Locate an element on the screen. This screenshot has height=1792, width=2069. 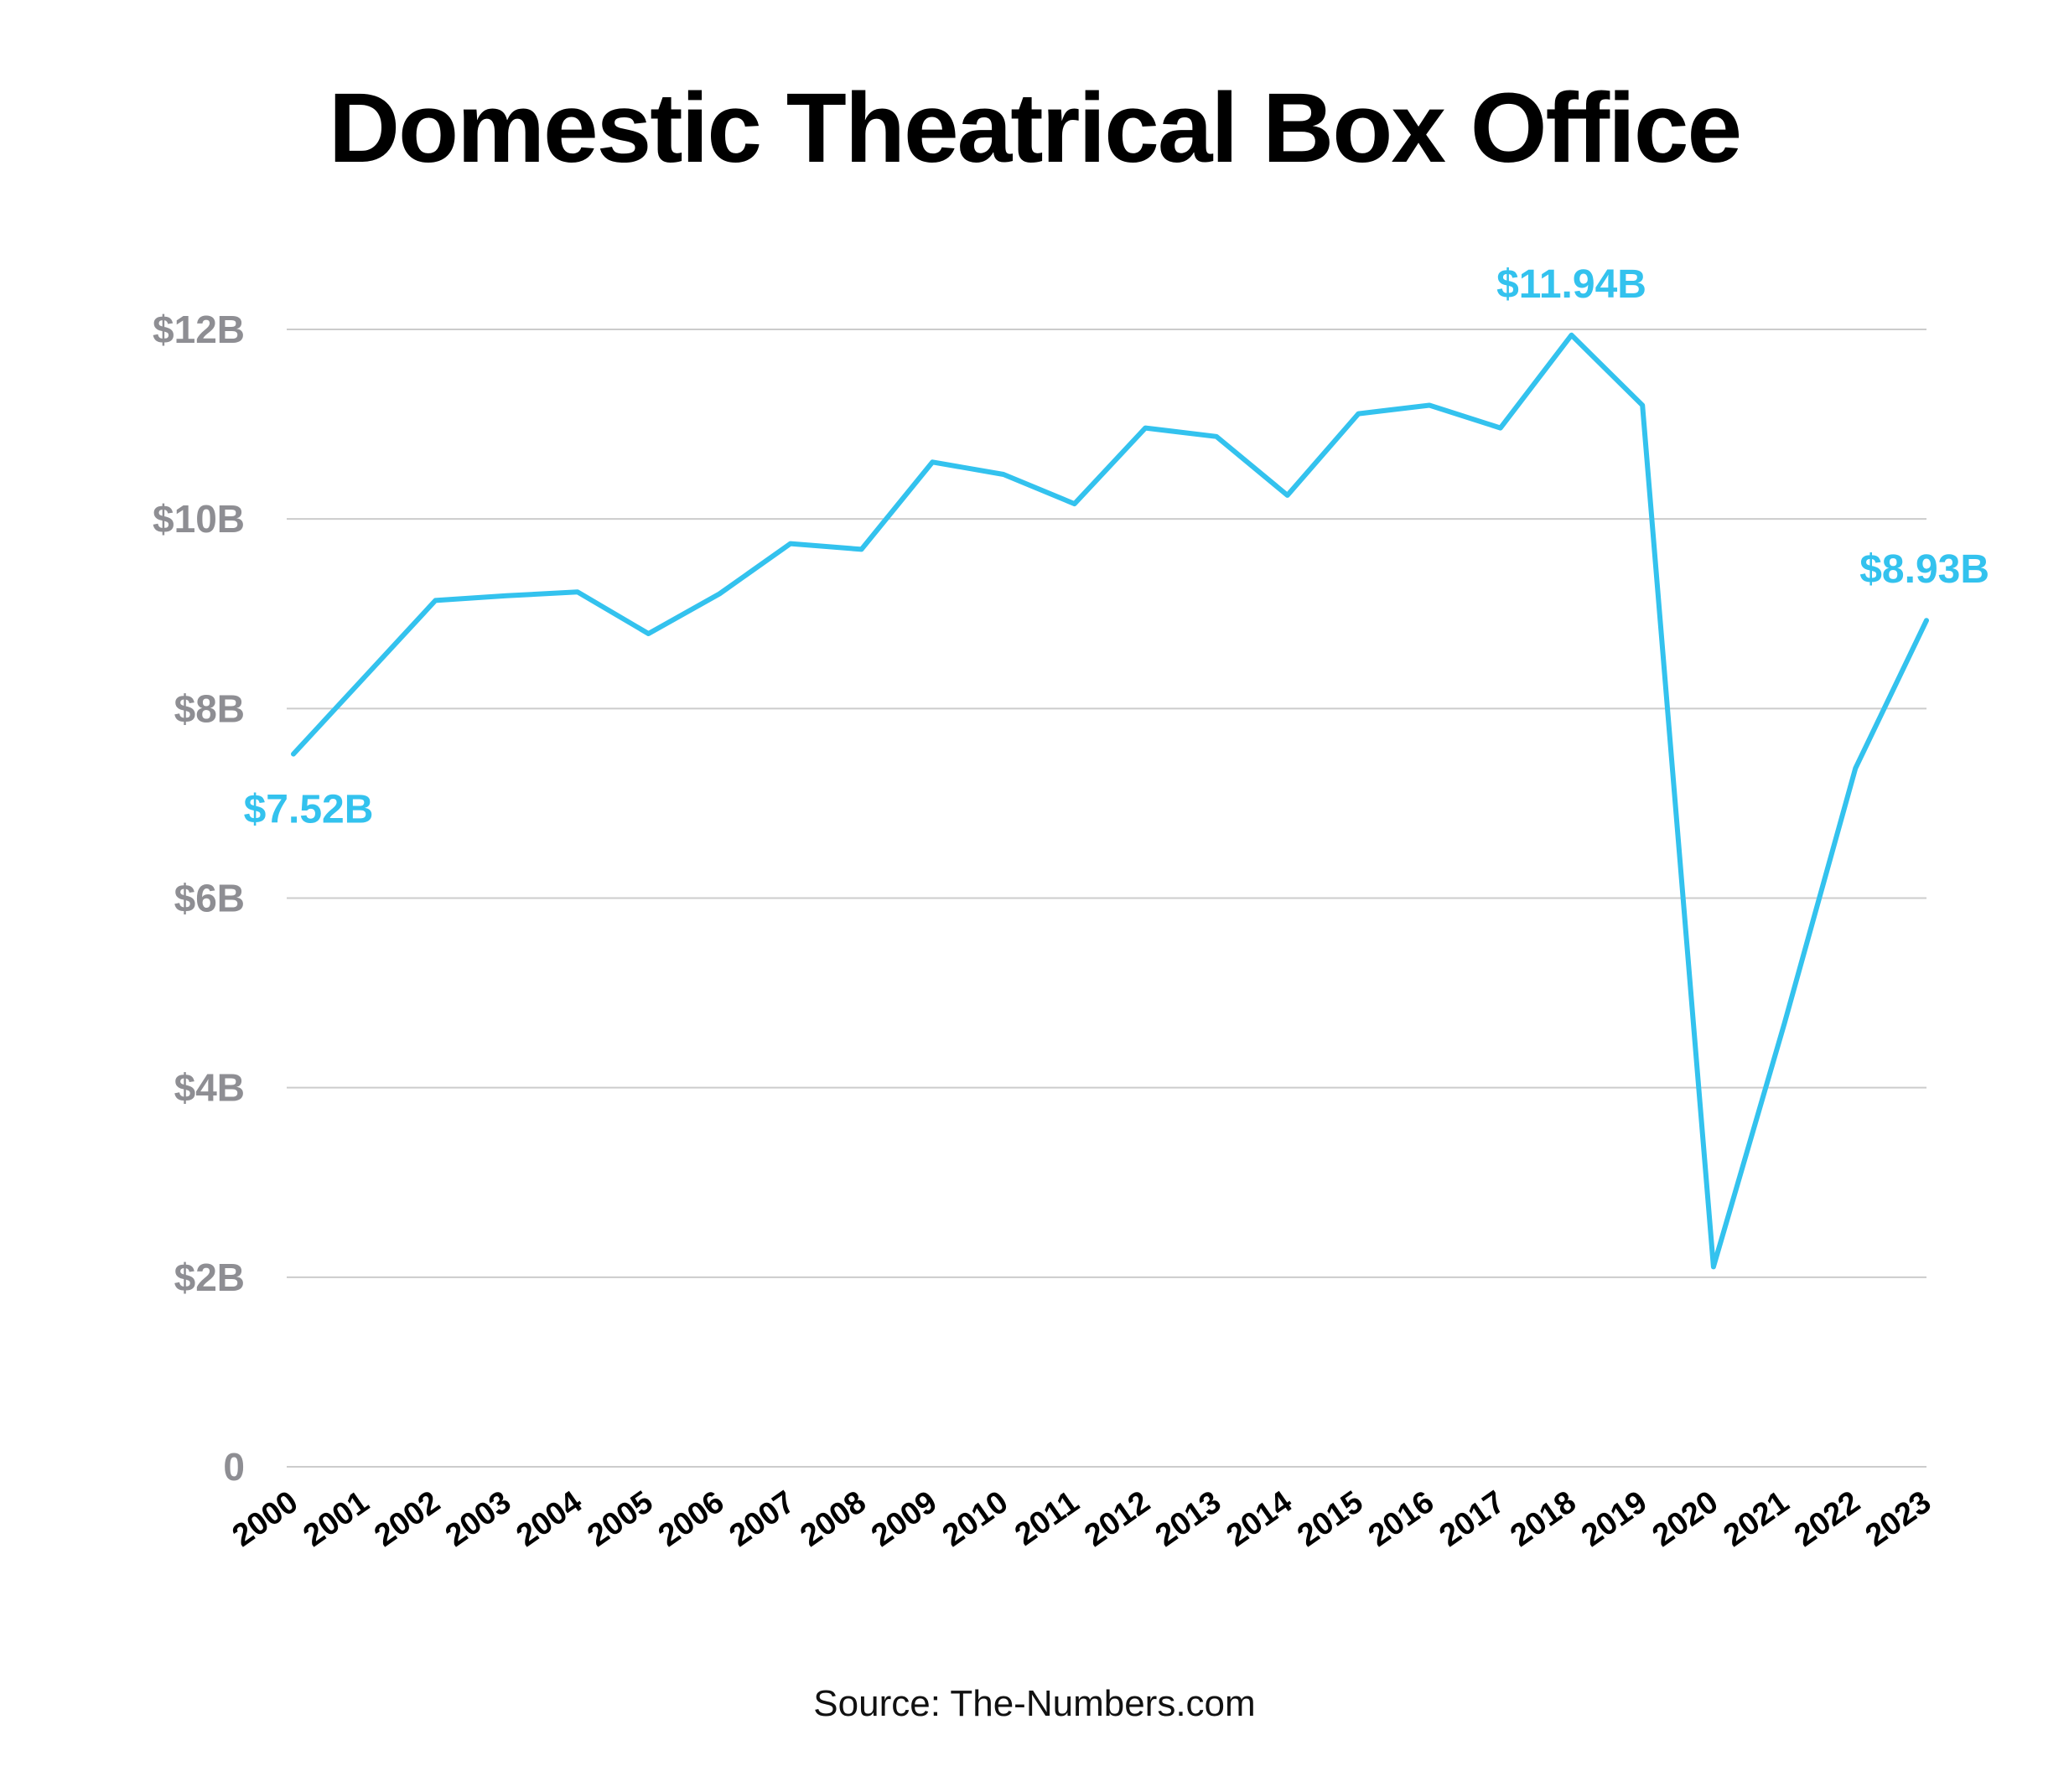
y-tick-label: $8B is located at coordinates (209, 708).